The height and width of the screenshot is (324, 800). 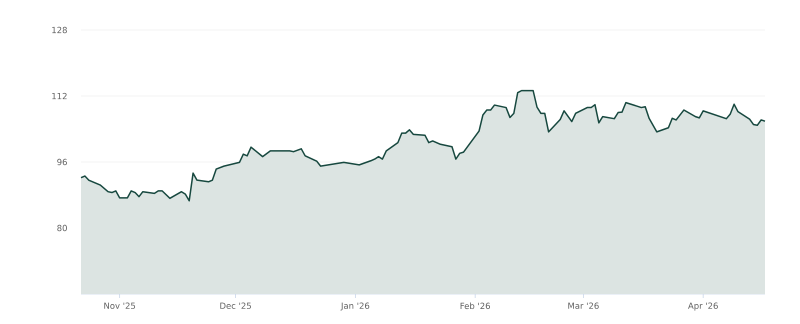 What do you see at coordinates (62, 162) in the screenshot?
I see `y-tick-label: 96` at bounding box center [62, 162].